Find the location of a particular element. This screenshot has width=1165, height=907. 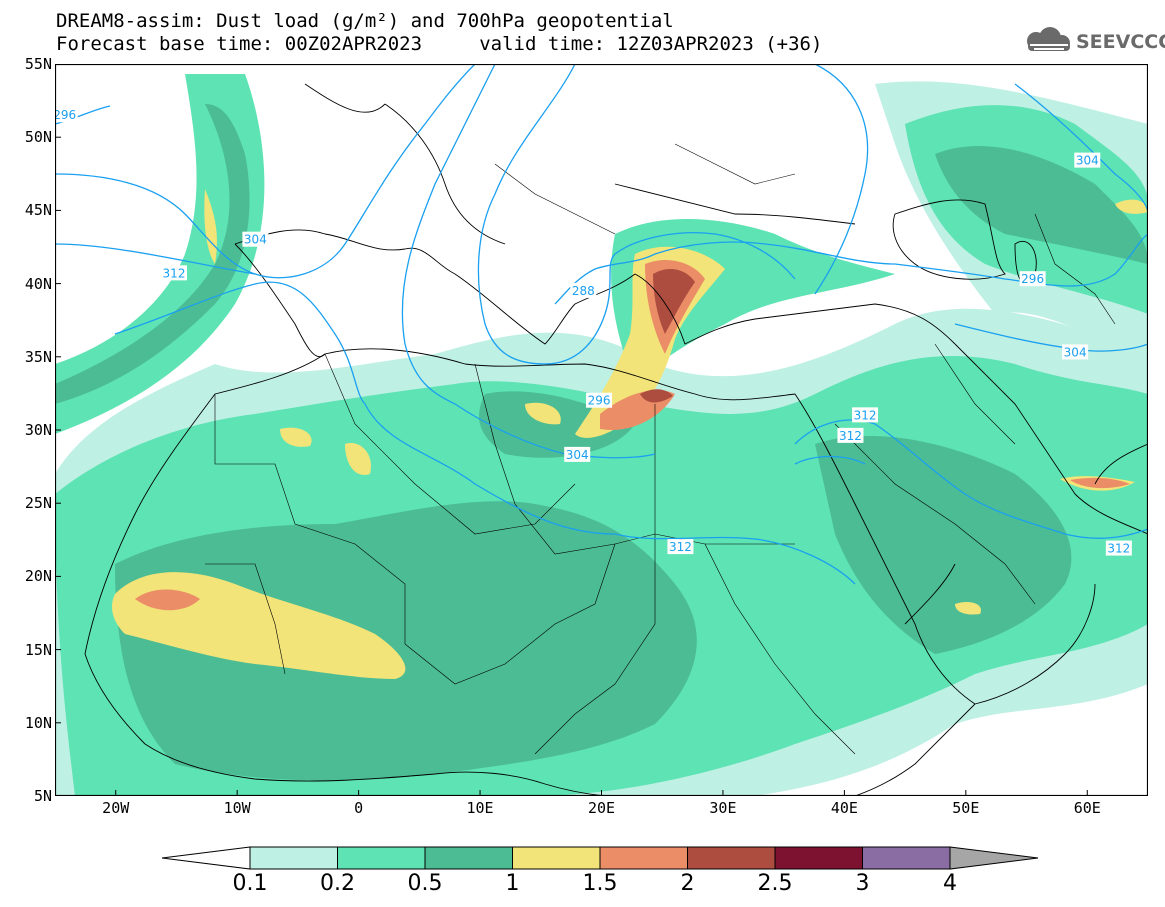

colorbar-label: 1 is located at coordinates (512, 883).